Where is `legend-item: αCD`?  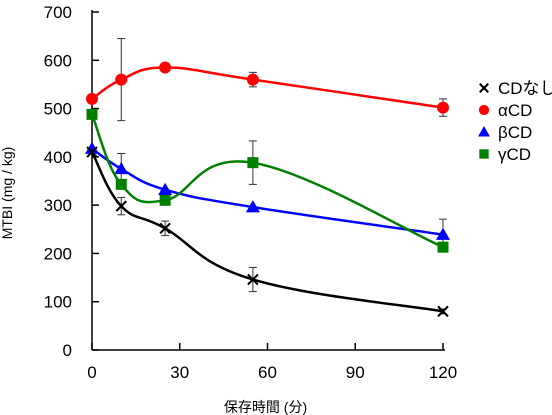
legend-item: αCD is located at coordinates (505, 110).